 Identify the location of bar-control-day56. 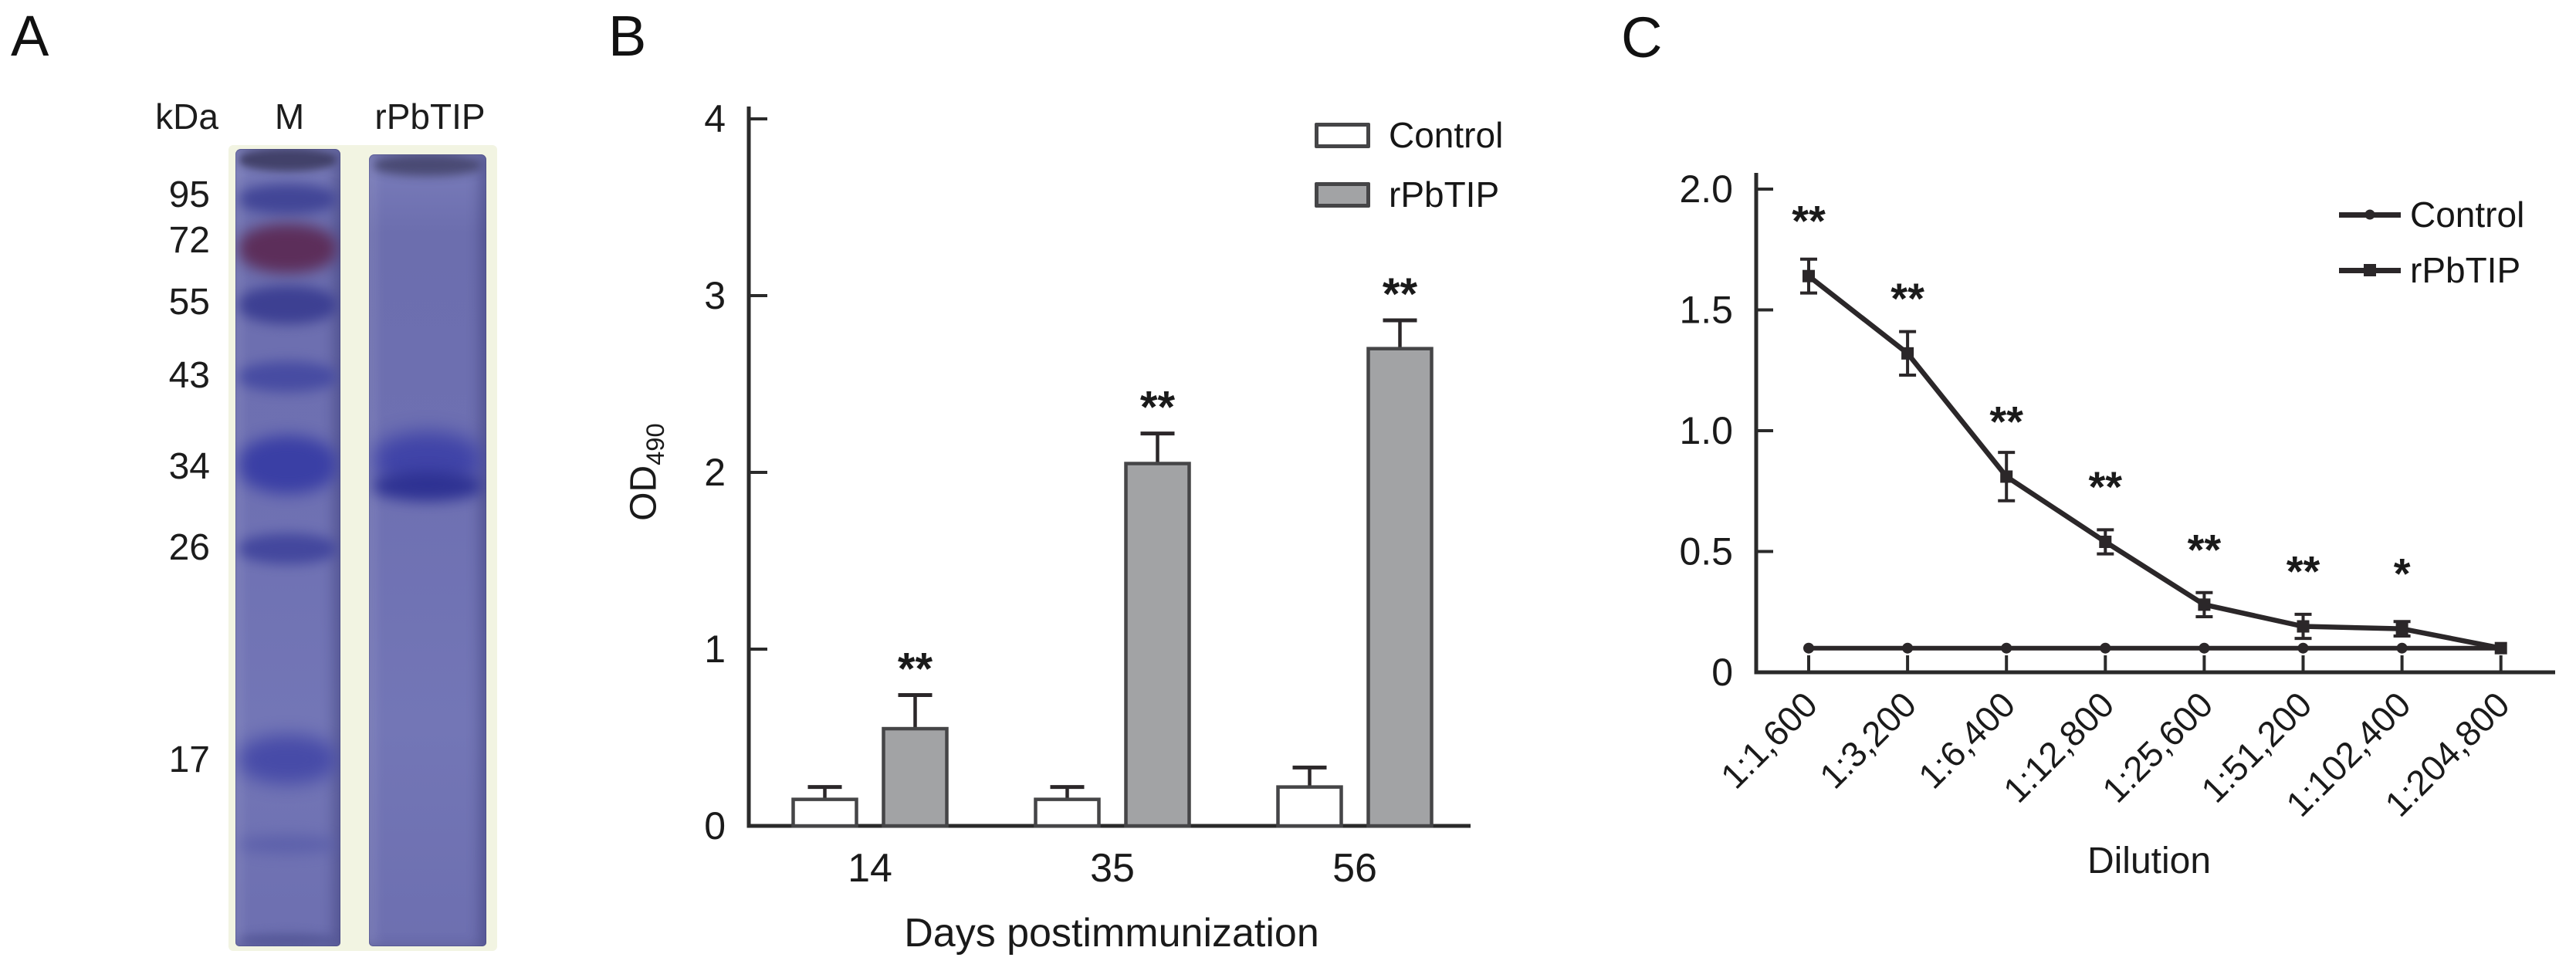
(1309, 806).